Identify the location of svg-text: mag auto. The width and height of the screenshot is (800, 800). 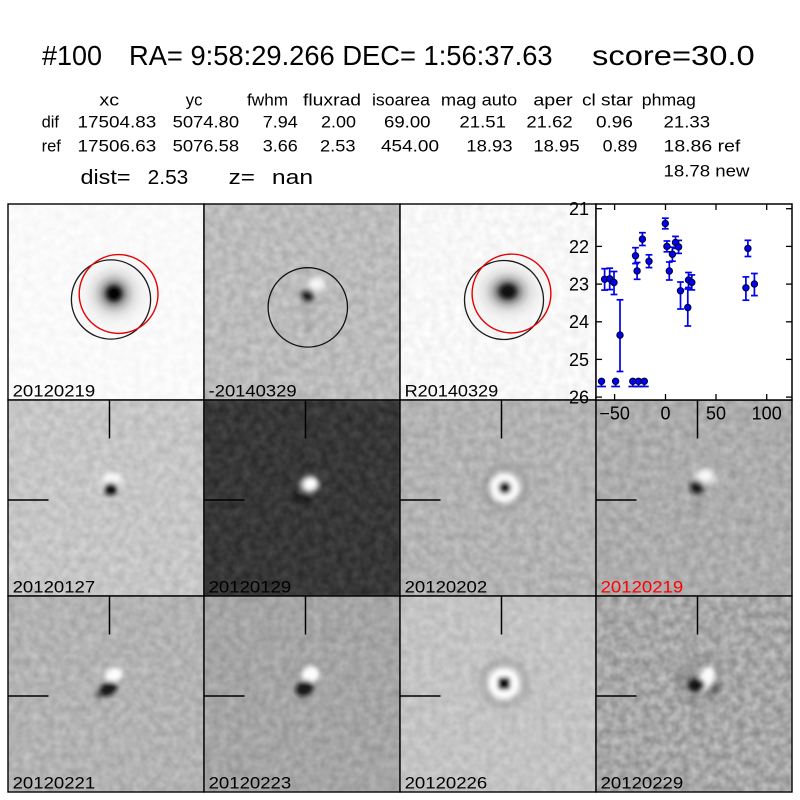
(479, 101).